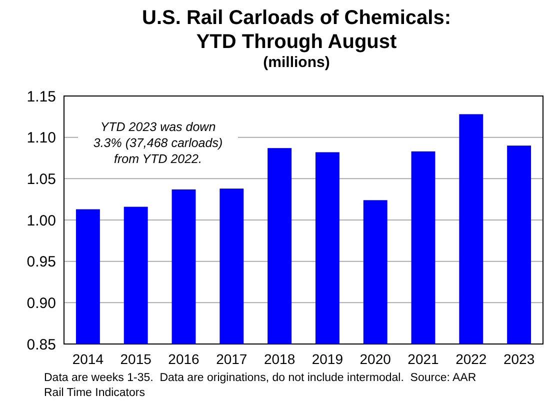  What do you see at coordinates (519, 359) in the screenshot?
I see `x-tick-label: 2023` at bounding box center [519, 359].